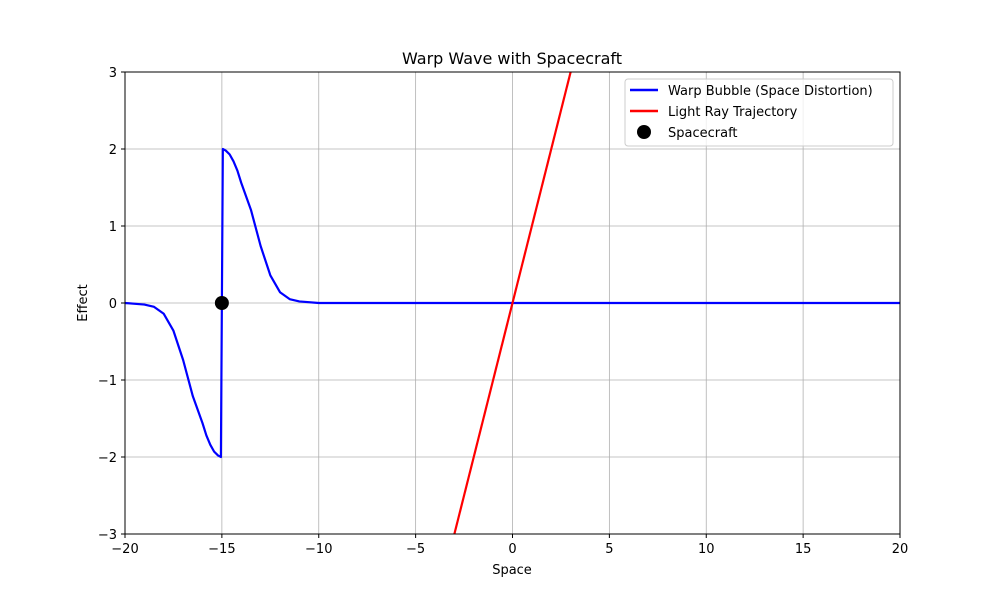 This screenshot has height=600, width=1000. What do you see at coordinates (770, 91) in the screenshot?
I see `legend-label-warp-bubble: Warp Bubble (Space Distortion)` at bounding box center [770, 91].